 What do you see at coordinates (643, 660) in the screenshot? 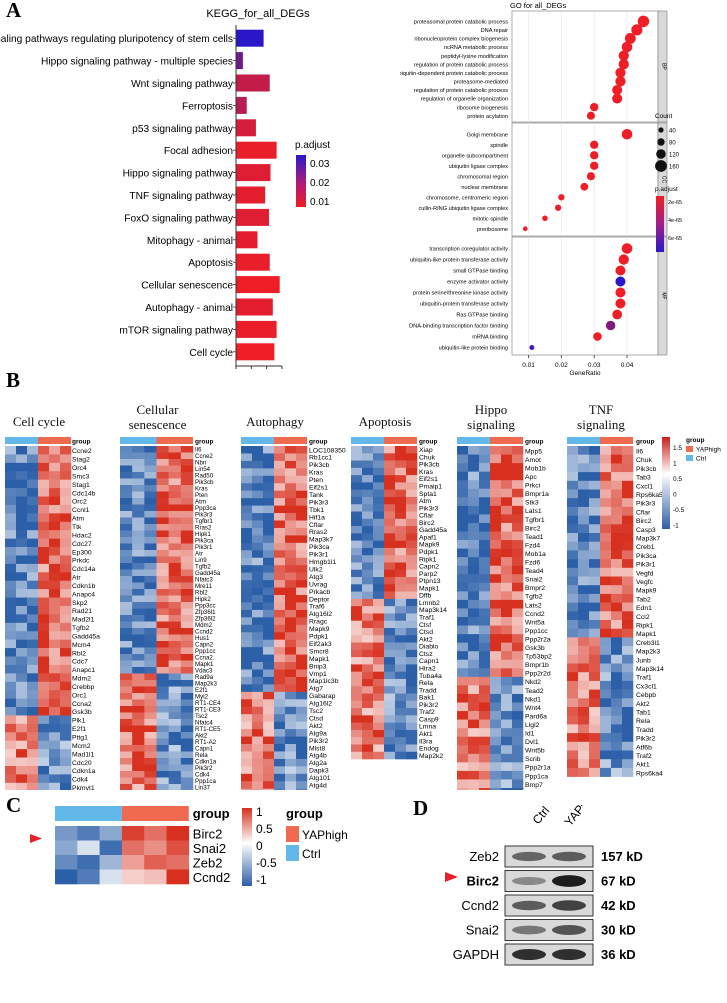
I see `heatmap-gene-label: Junb` at bounding box center [643, 660].